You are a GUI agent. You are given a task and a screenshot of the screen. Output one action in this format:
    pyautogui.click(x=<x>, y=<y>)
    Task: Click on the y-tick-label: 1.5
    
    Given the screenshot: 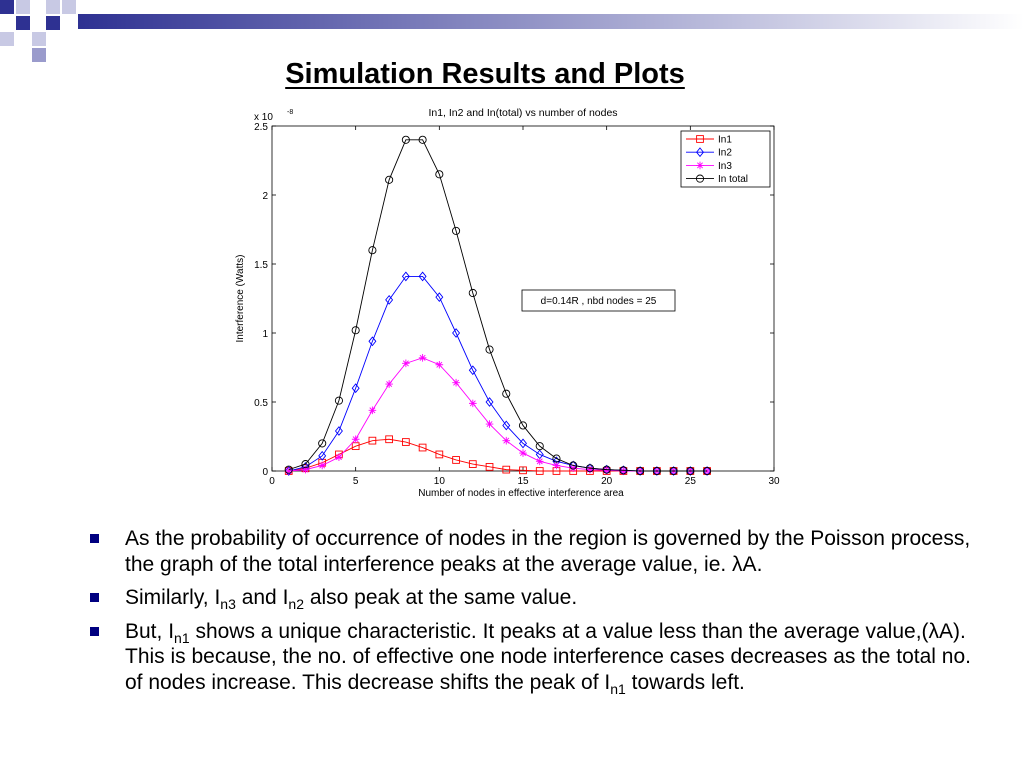 What is the action you would take?
    pyautogui.click(x=261, y=265)
    